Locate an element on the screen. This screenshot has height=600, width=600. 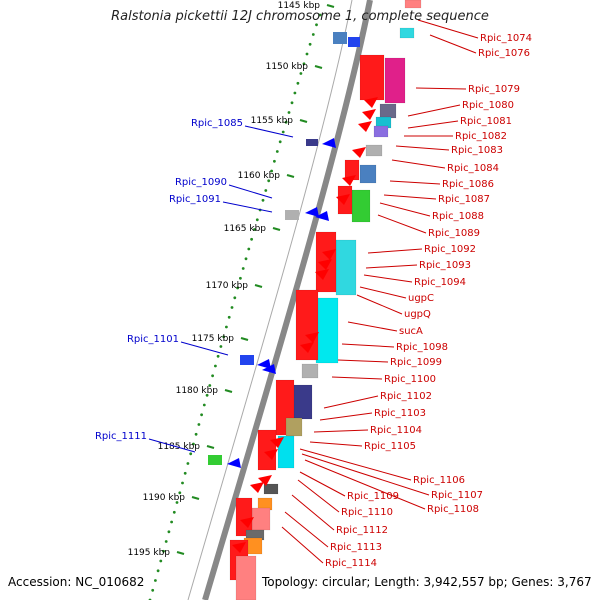
reverse-gene-label: Rpic_1082 is located at coordinates (481, 136).